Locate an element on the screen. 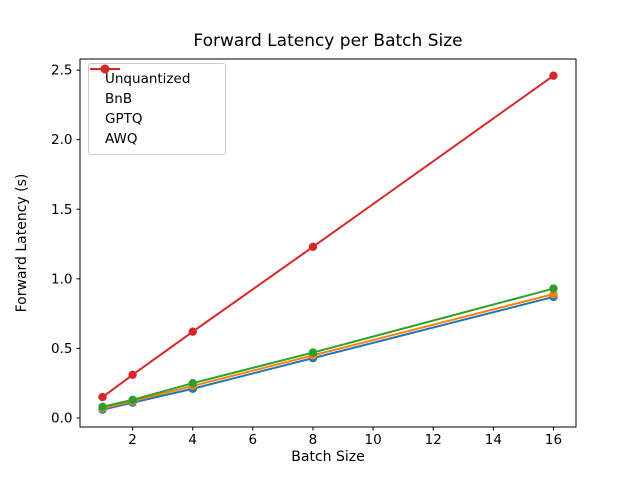  x-tick-label: 10 is located at coordinates (372, 440).